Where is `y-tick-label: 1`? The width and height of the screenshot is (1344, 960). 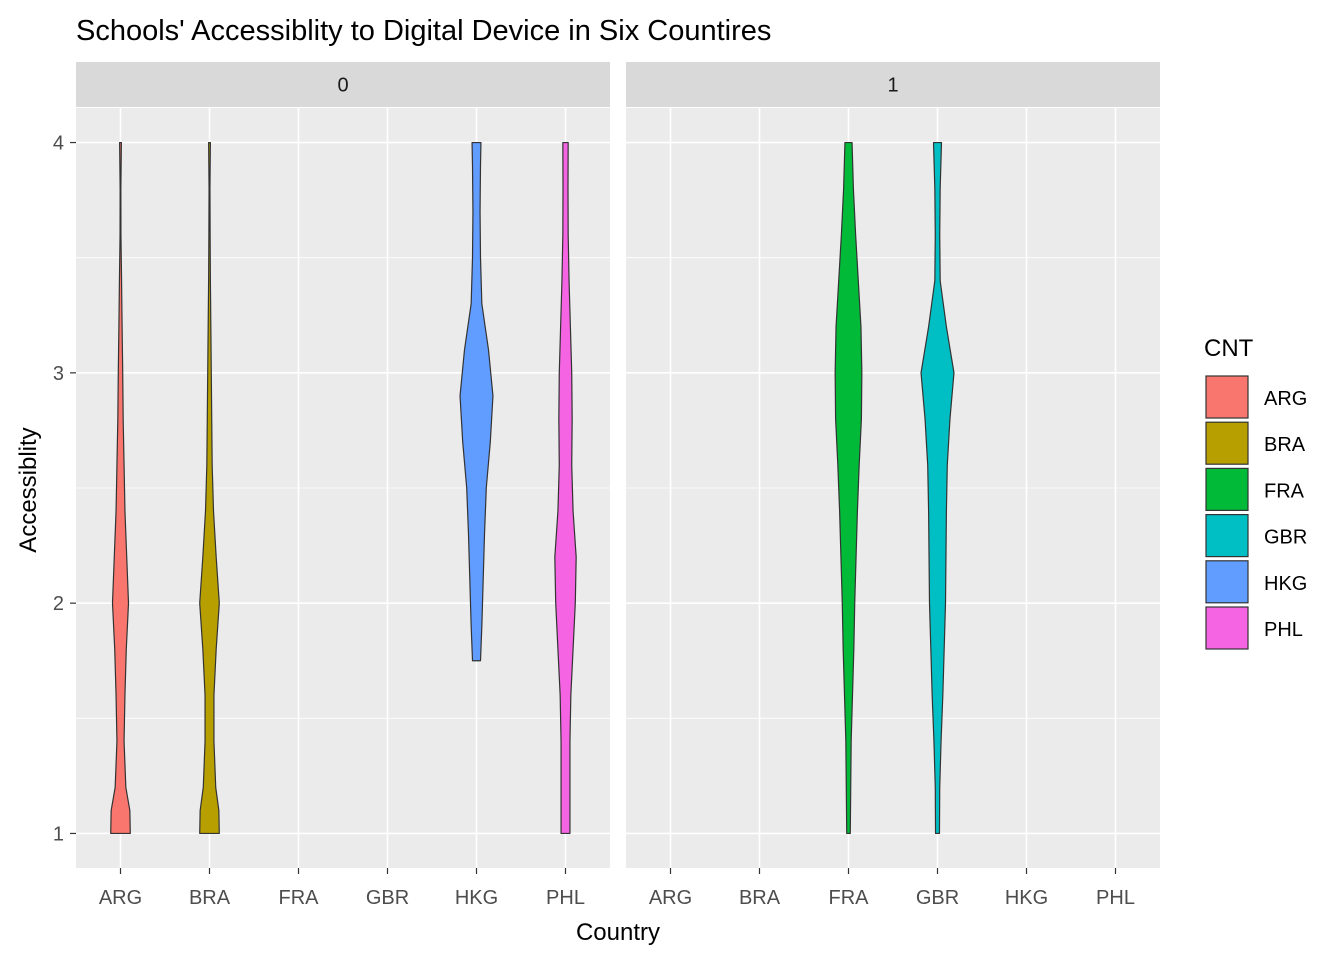 y-tick-label: 1 is located at coordinates (58, 834).